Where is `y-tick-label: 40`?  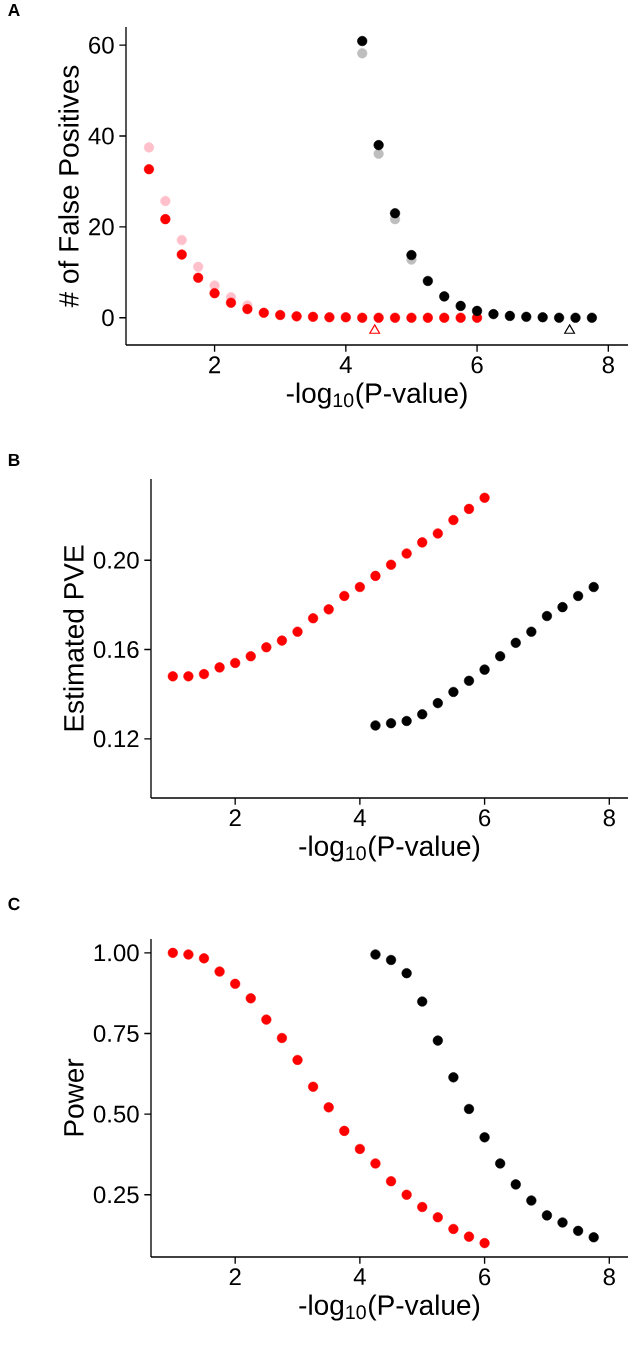
y-tick-label: 40 is located at coordinates (101, 136).